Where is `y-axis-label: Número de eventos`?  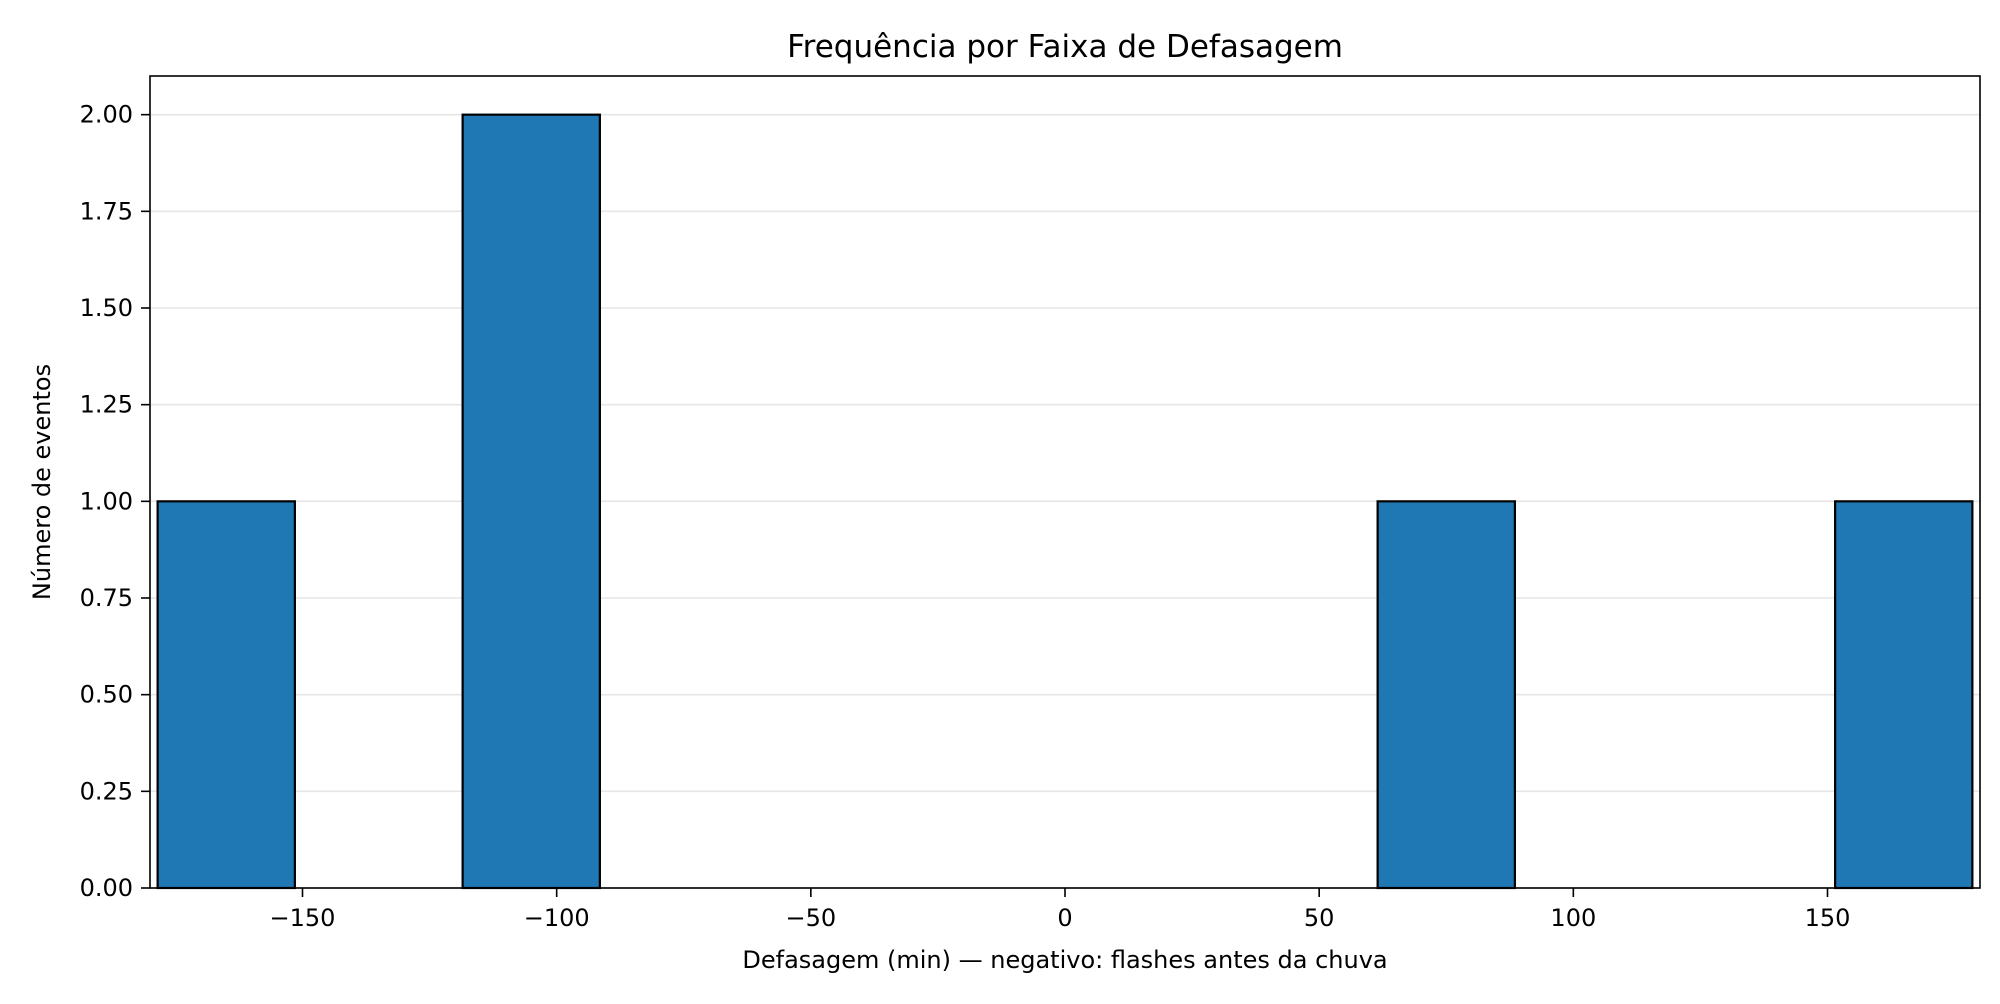
y-axis-label: Número de eventos is located at coordinates (42, 482).